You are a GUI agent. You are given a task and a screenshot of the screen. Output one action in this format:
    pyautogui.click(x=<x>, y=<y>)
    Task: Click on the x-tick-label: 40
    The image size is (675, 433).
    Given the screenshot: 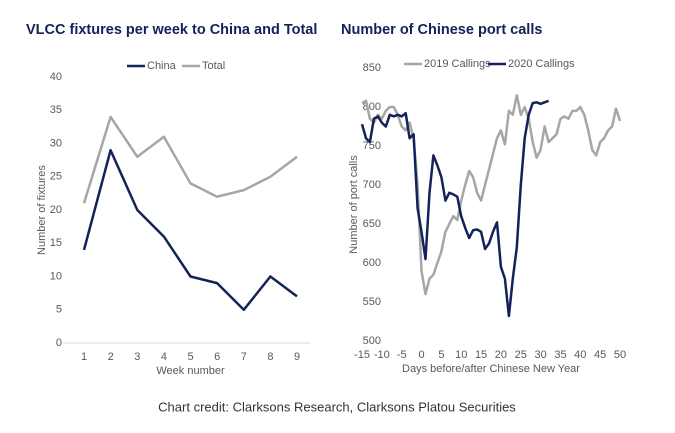 What is the action you would take?
    pyautogui.click(x=580, y=355)
    